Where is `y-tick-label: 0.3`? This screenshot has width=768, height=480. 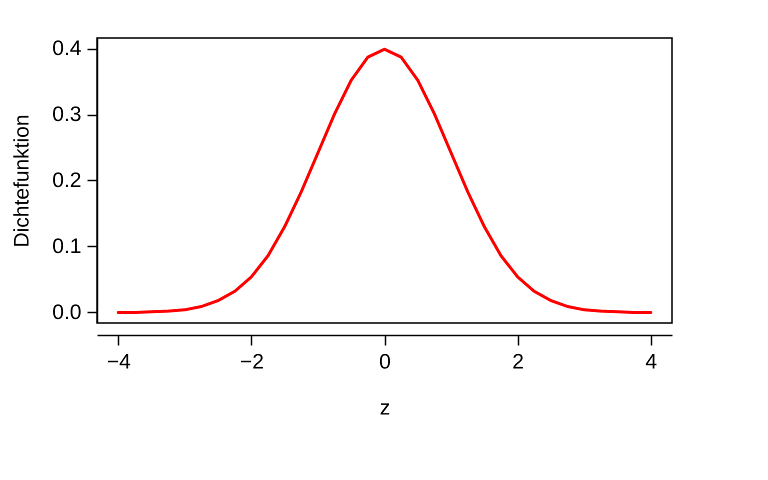
y-tick-label: 0.3 is located at coordinates (67, 114).